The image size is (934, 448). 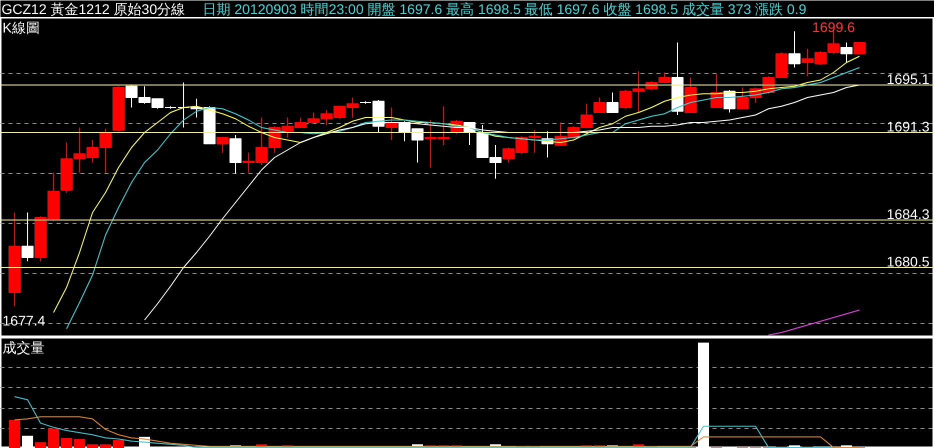 I want to click on ref-line-label: 1684.3, so click(x=908, y=214).